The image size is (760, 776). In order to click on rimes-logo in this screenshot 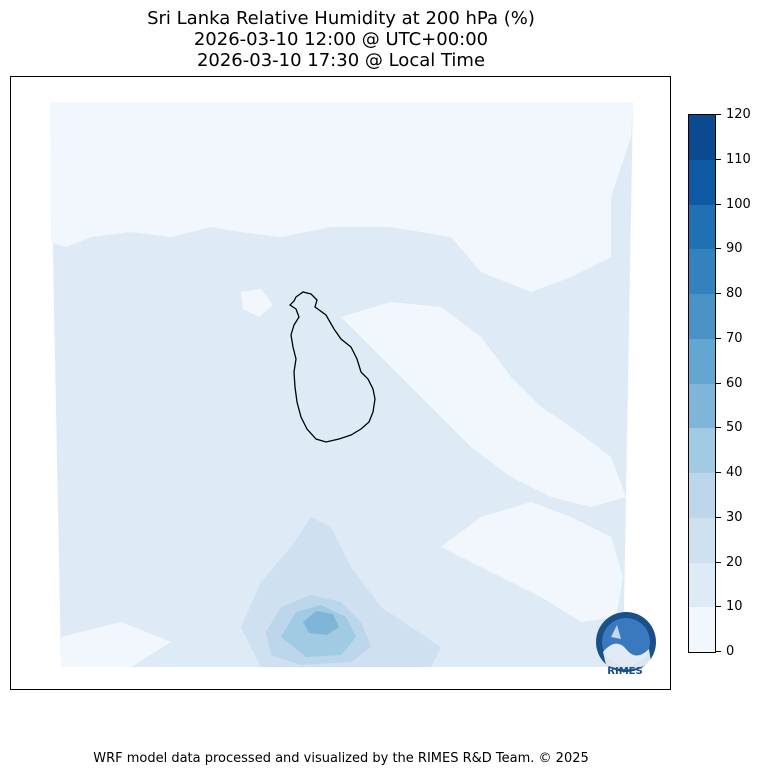, I will do `click(626, 642)`.